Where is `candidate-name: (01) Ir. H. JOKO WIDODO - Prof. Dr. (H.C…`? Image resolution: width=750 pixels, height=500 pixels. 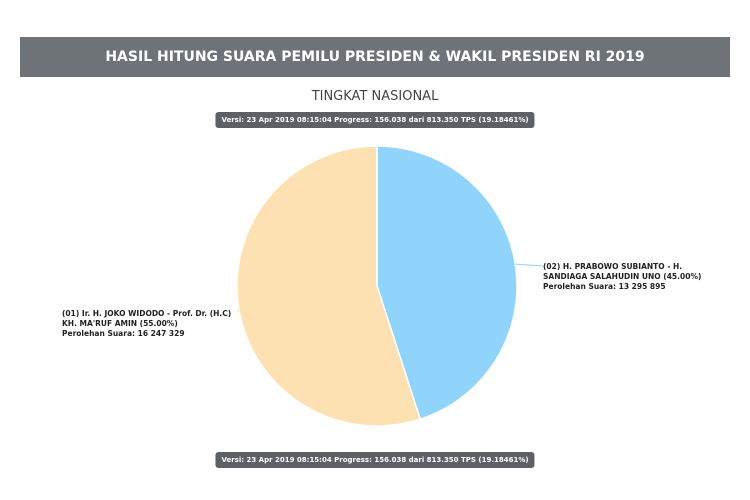 candidate-name: (01) Ir. H. JOKO WIDODO - Prof. Dr. (H.C… is located at coordinates (147, 319).